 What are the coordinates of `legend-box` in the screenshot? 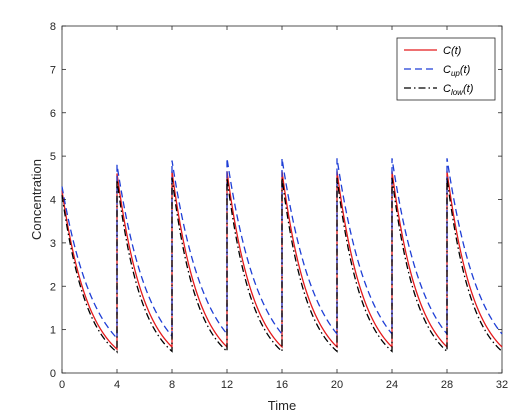 It's located at (446, 69).